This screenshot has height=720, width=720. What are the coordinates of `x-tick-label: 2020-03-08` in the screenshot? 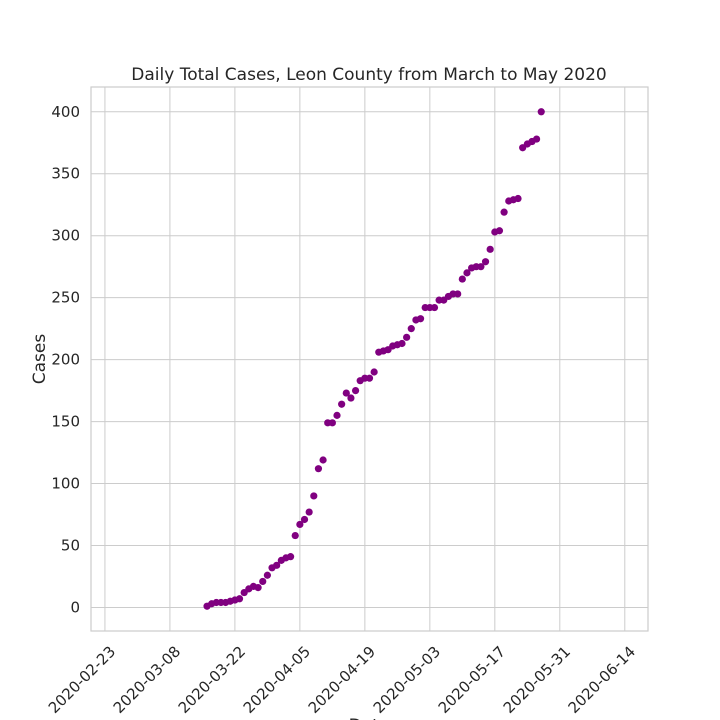 It's located at (147, 680).